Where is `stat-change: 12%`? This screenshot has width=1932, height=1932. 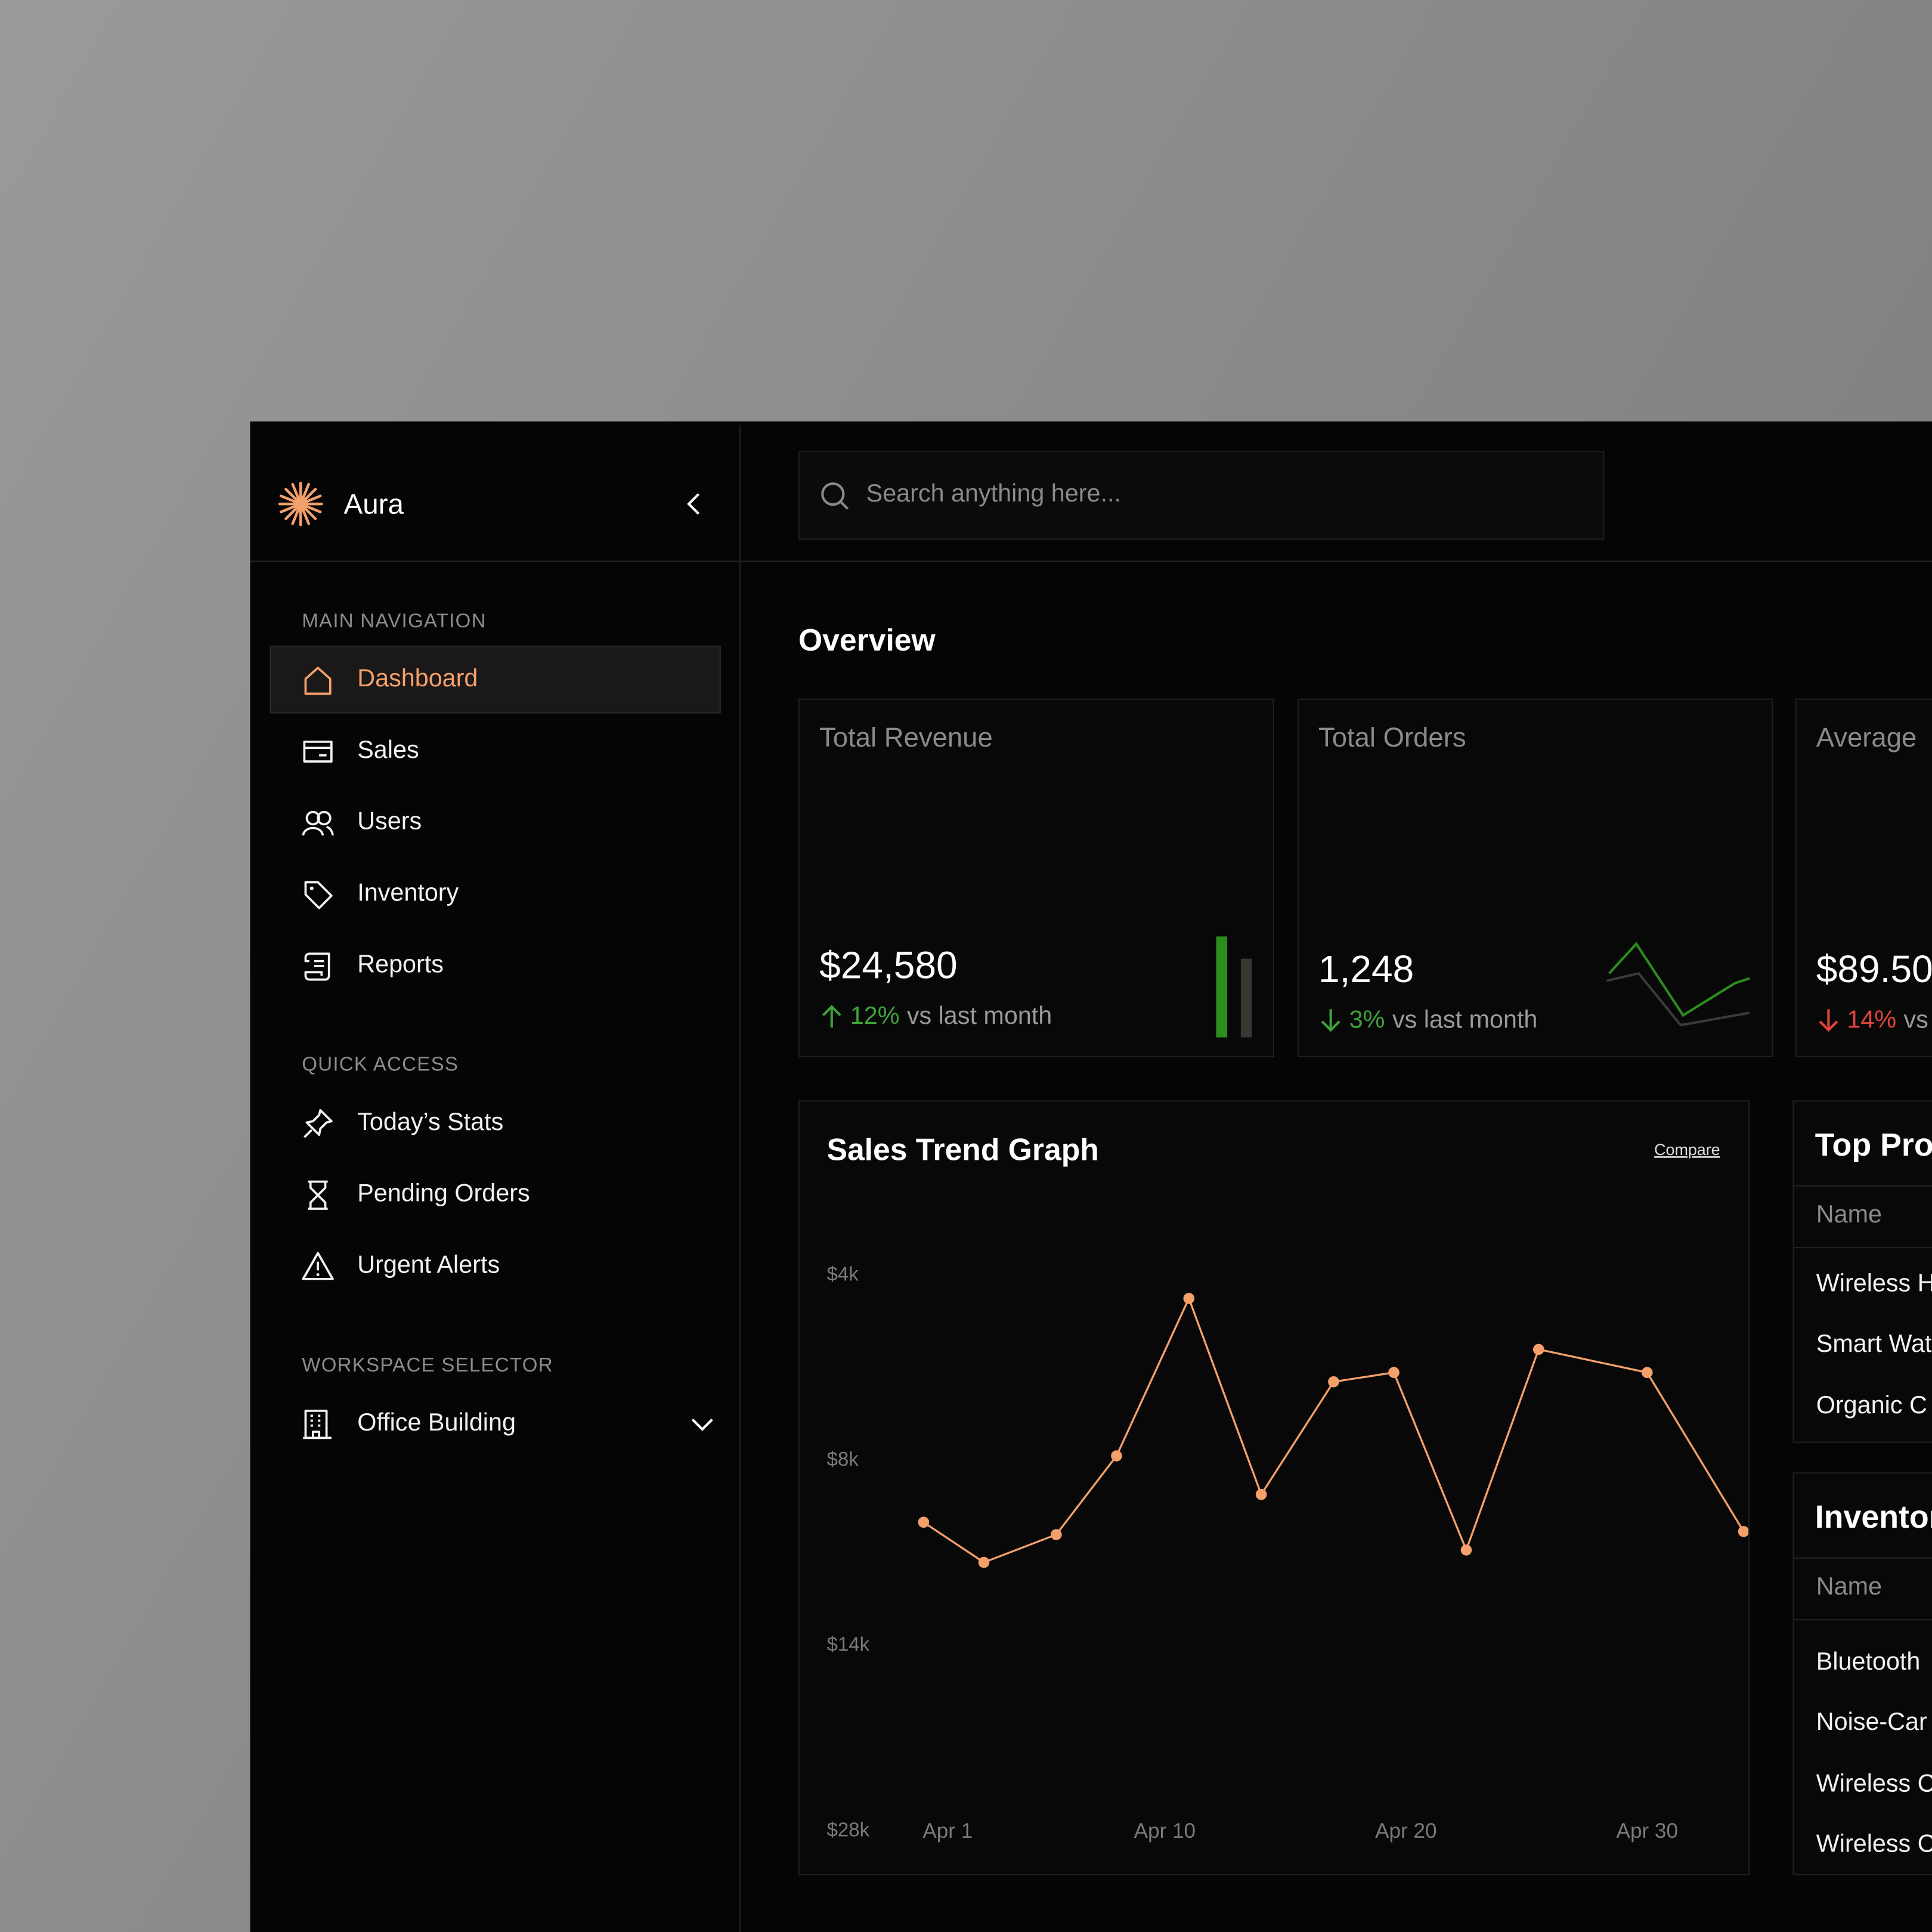
stat-change: 12% is located at coordinates (875, 1016).